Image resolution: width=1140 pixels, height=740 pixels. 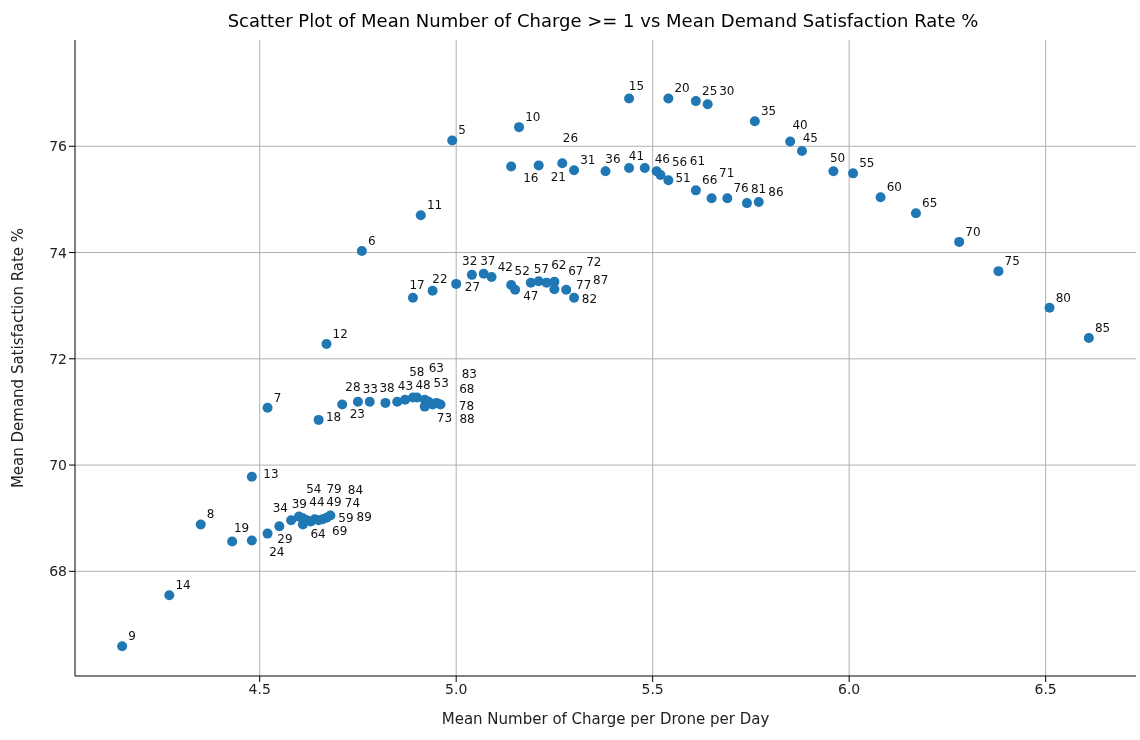 I want to click on annotation: 27, so click(x=472, y=286).